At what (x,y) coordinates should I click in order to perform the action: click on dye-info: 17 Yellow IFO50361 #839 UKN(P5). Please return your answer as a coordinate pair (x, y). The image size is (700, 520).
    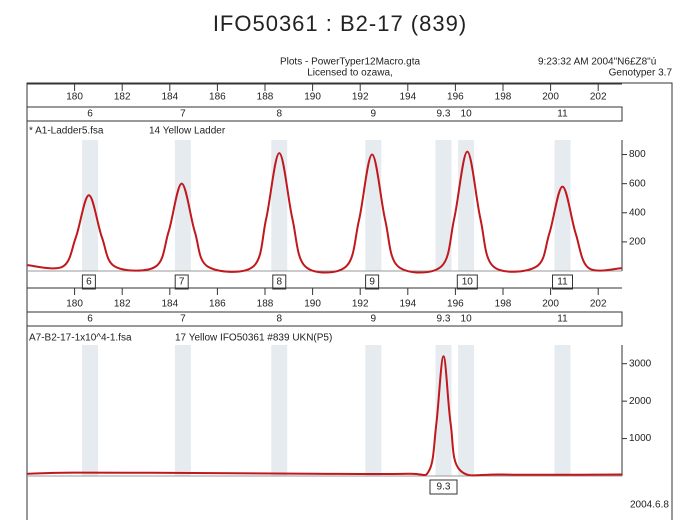
    Looking at the image, I should click on (253, 338).